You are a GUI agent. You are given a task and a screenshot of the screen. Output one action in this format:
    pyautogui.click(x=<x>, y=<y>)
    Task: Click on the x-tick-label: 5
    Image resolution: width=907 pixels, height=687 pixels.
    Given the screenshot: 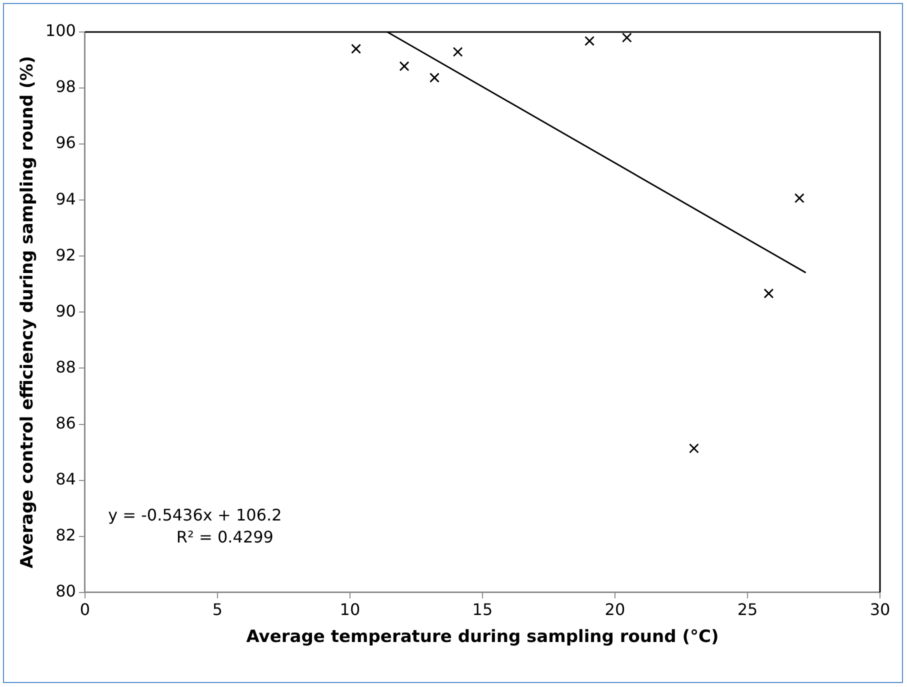 What is the action you would take?
    pyautogui.click(x=217, y=610)
    